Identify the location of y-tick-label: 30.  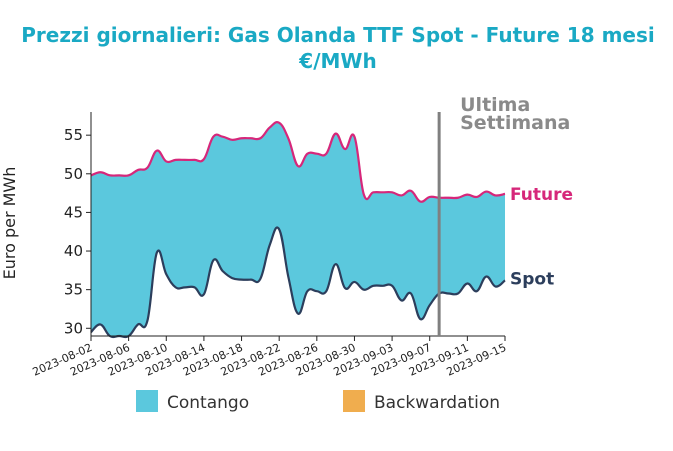
(73, 328).